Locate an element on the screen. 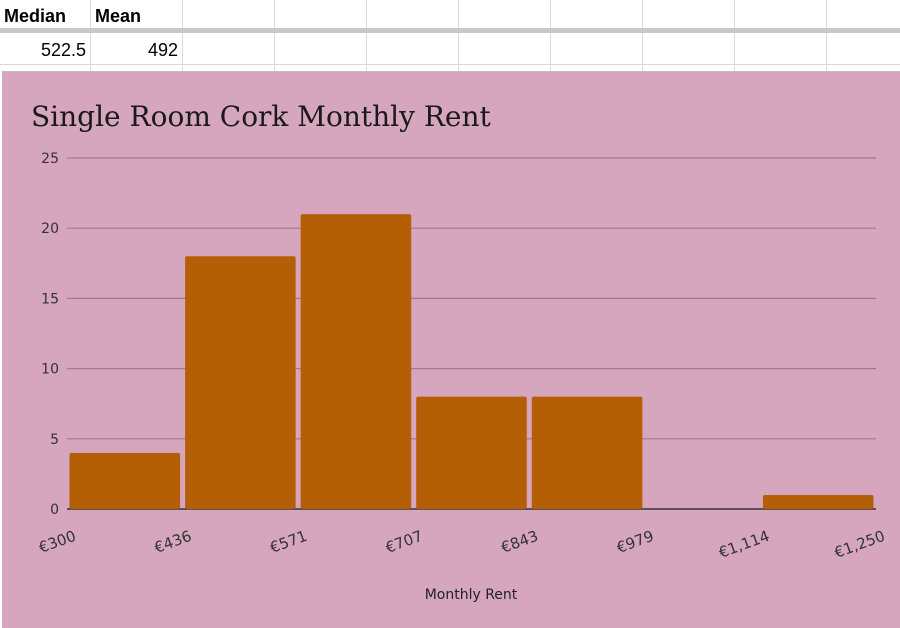  x-tick-label: €1,250 is located at coordinates (859, 544).